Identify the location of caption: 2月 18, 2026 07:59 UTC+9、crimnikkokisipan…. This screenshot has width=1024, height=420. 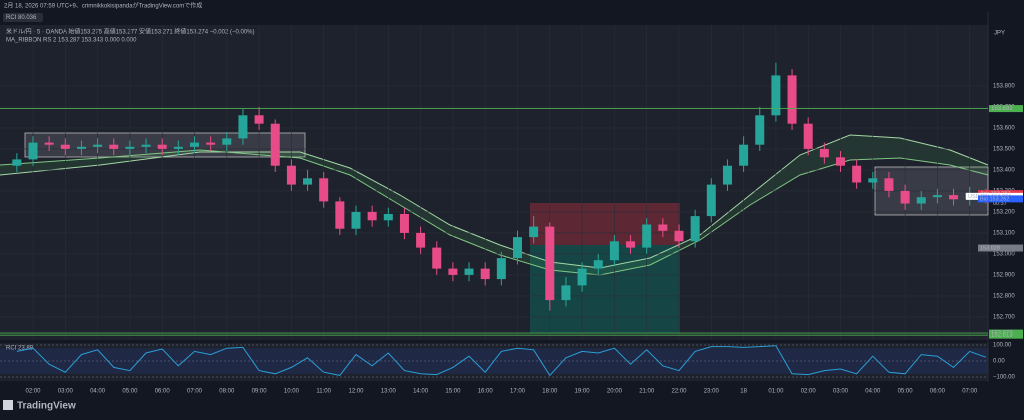
(103, 6).